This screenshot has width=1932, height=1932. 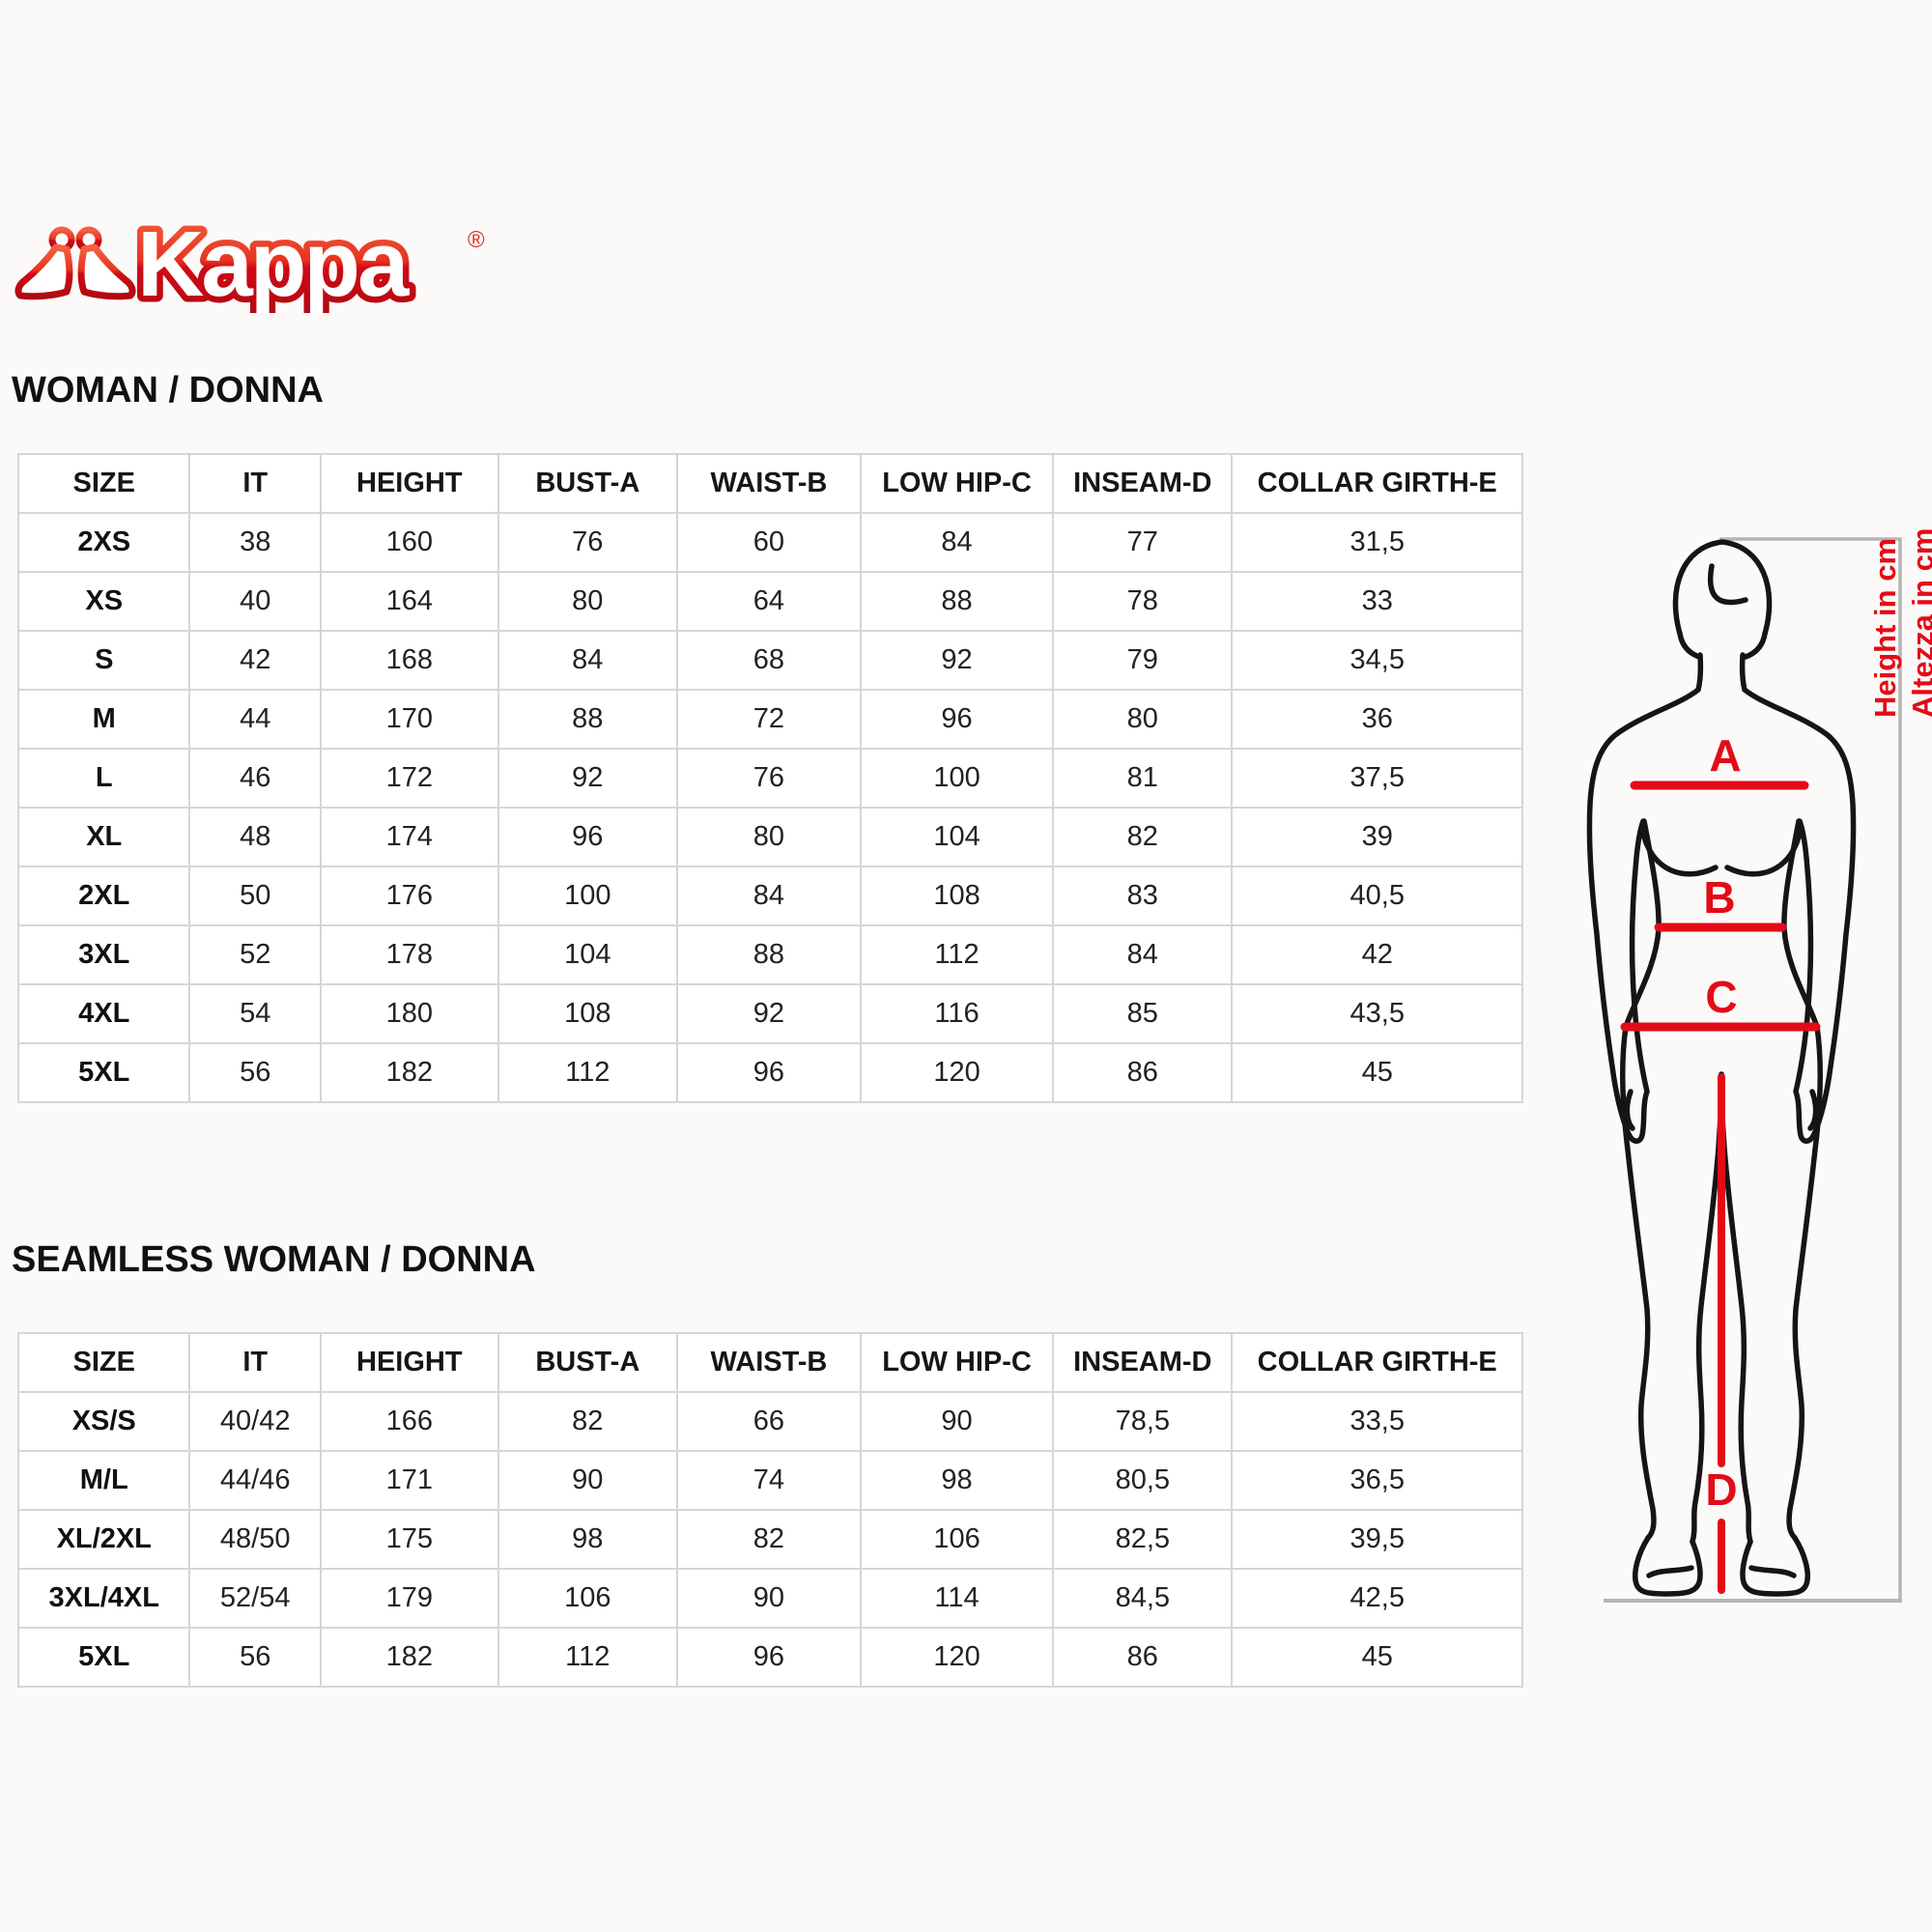 What do you see at coordinates (1721, 997) in the screenshot?
I see `low-hip-label: C` at bounding box center [1721, 997].